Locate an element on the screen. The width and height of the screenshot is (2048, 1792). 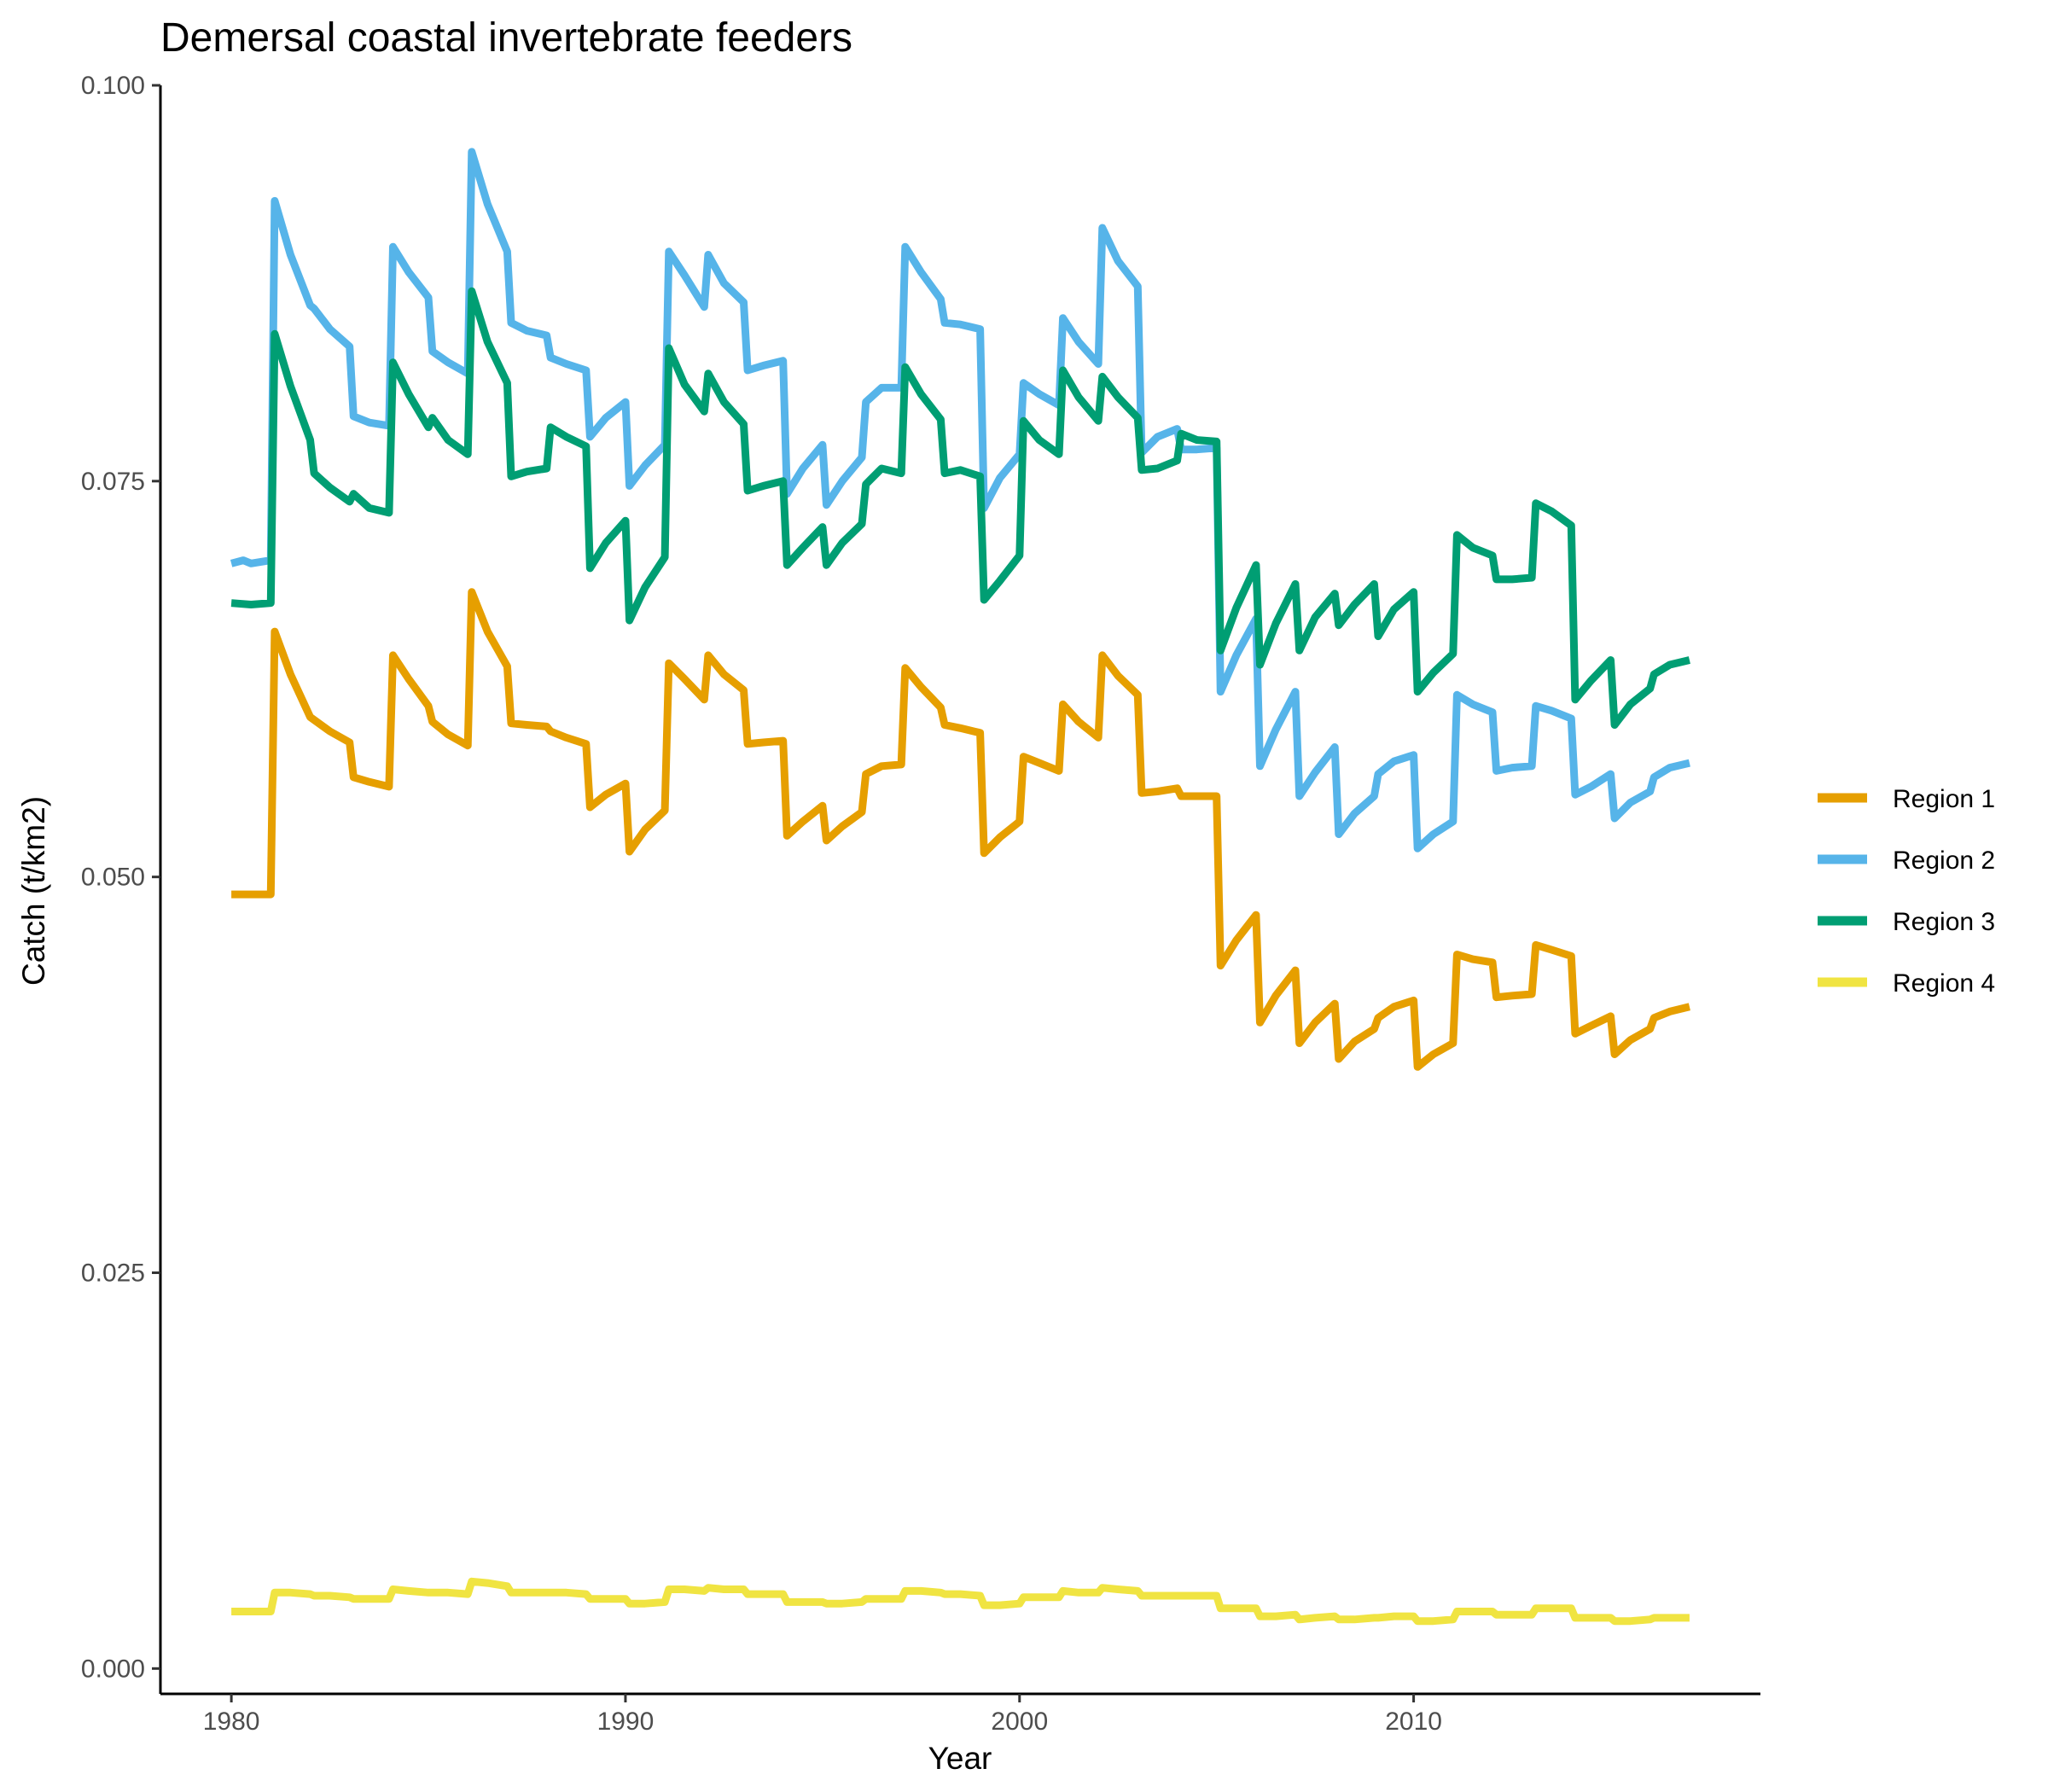
legend-label-region-3: Region 3 is located at coordinates (1944, 922).